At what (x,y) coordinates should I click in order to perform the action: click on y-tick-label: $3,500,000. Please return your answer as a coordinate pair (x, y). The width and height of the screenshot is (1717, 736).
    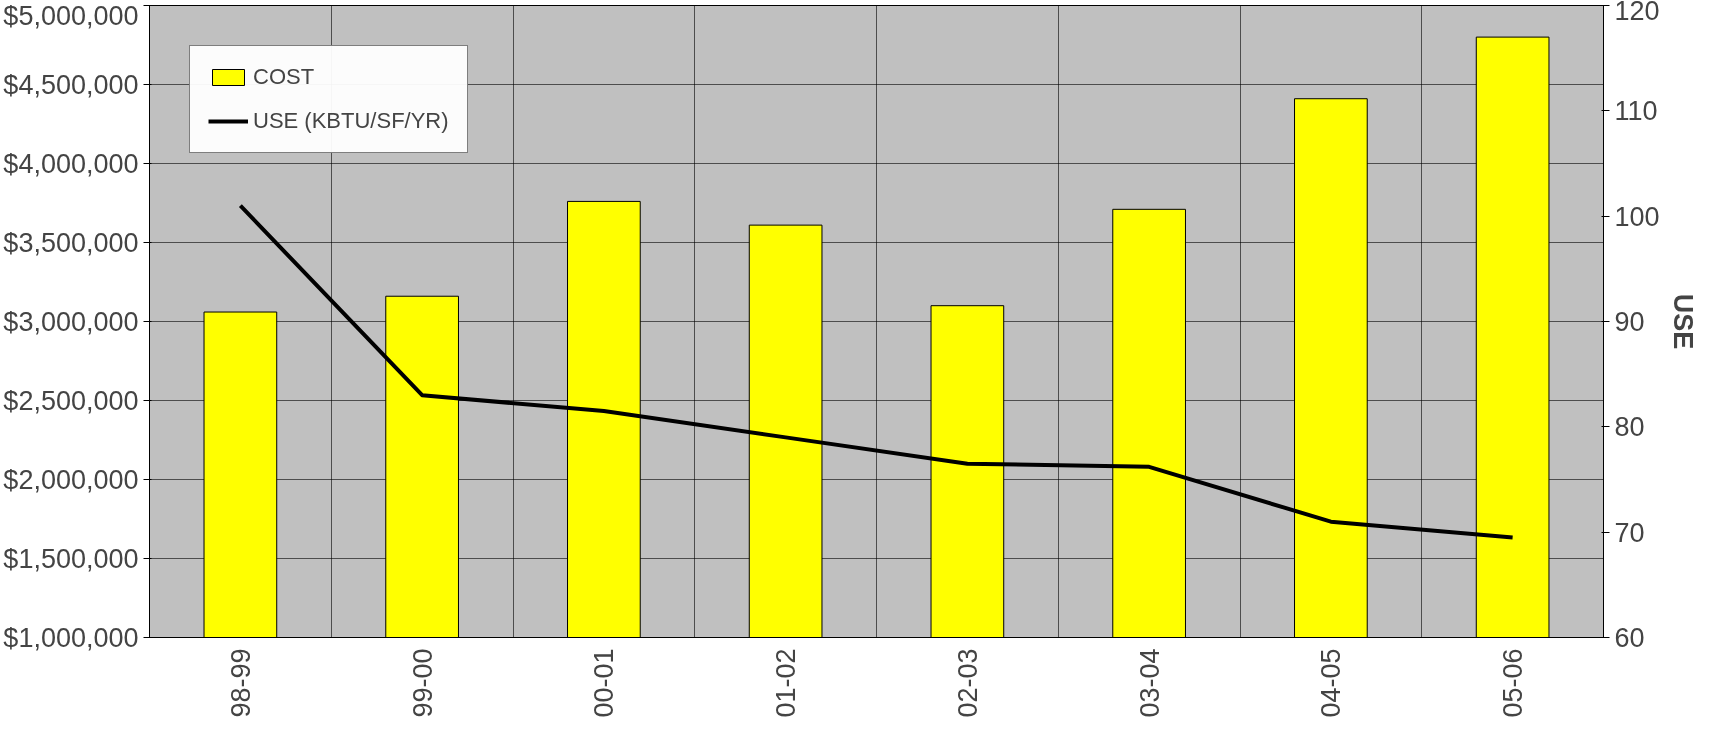
    Looking at the image, I should click on (71, 242).